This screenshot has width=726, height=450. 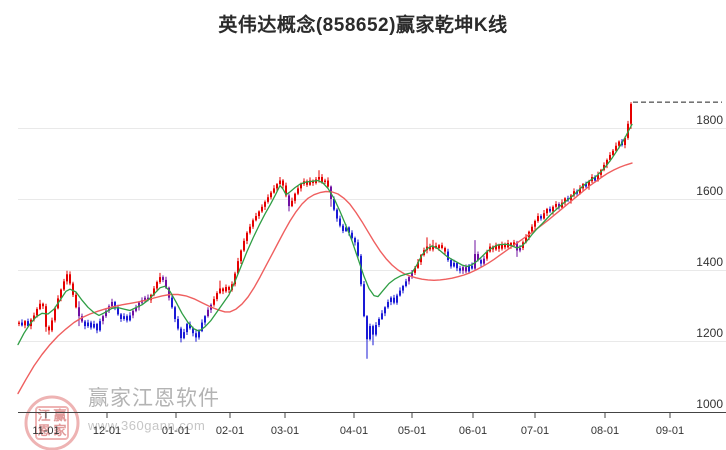 I want to click on watermark: 江赢恩 家 赢家江恩软件 www.360gann.com, so click(x=122, y=418).